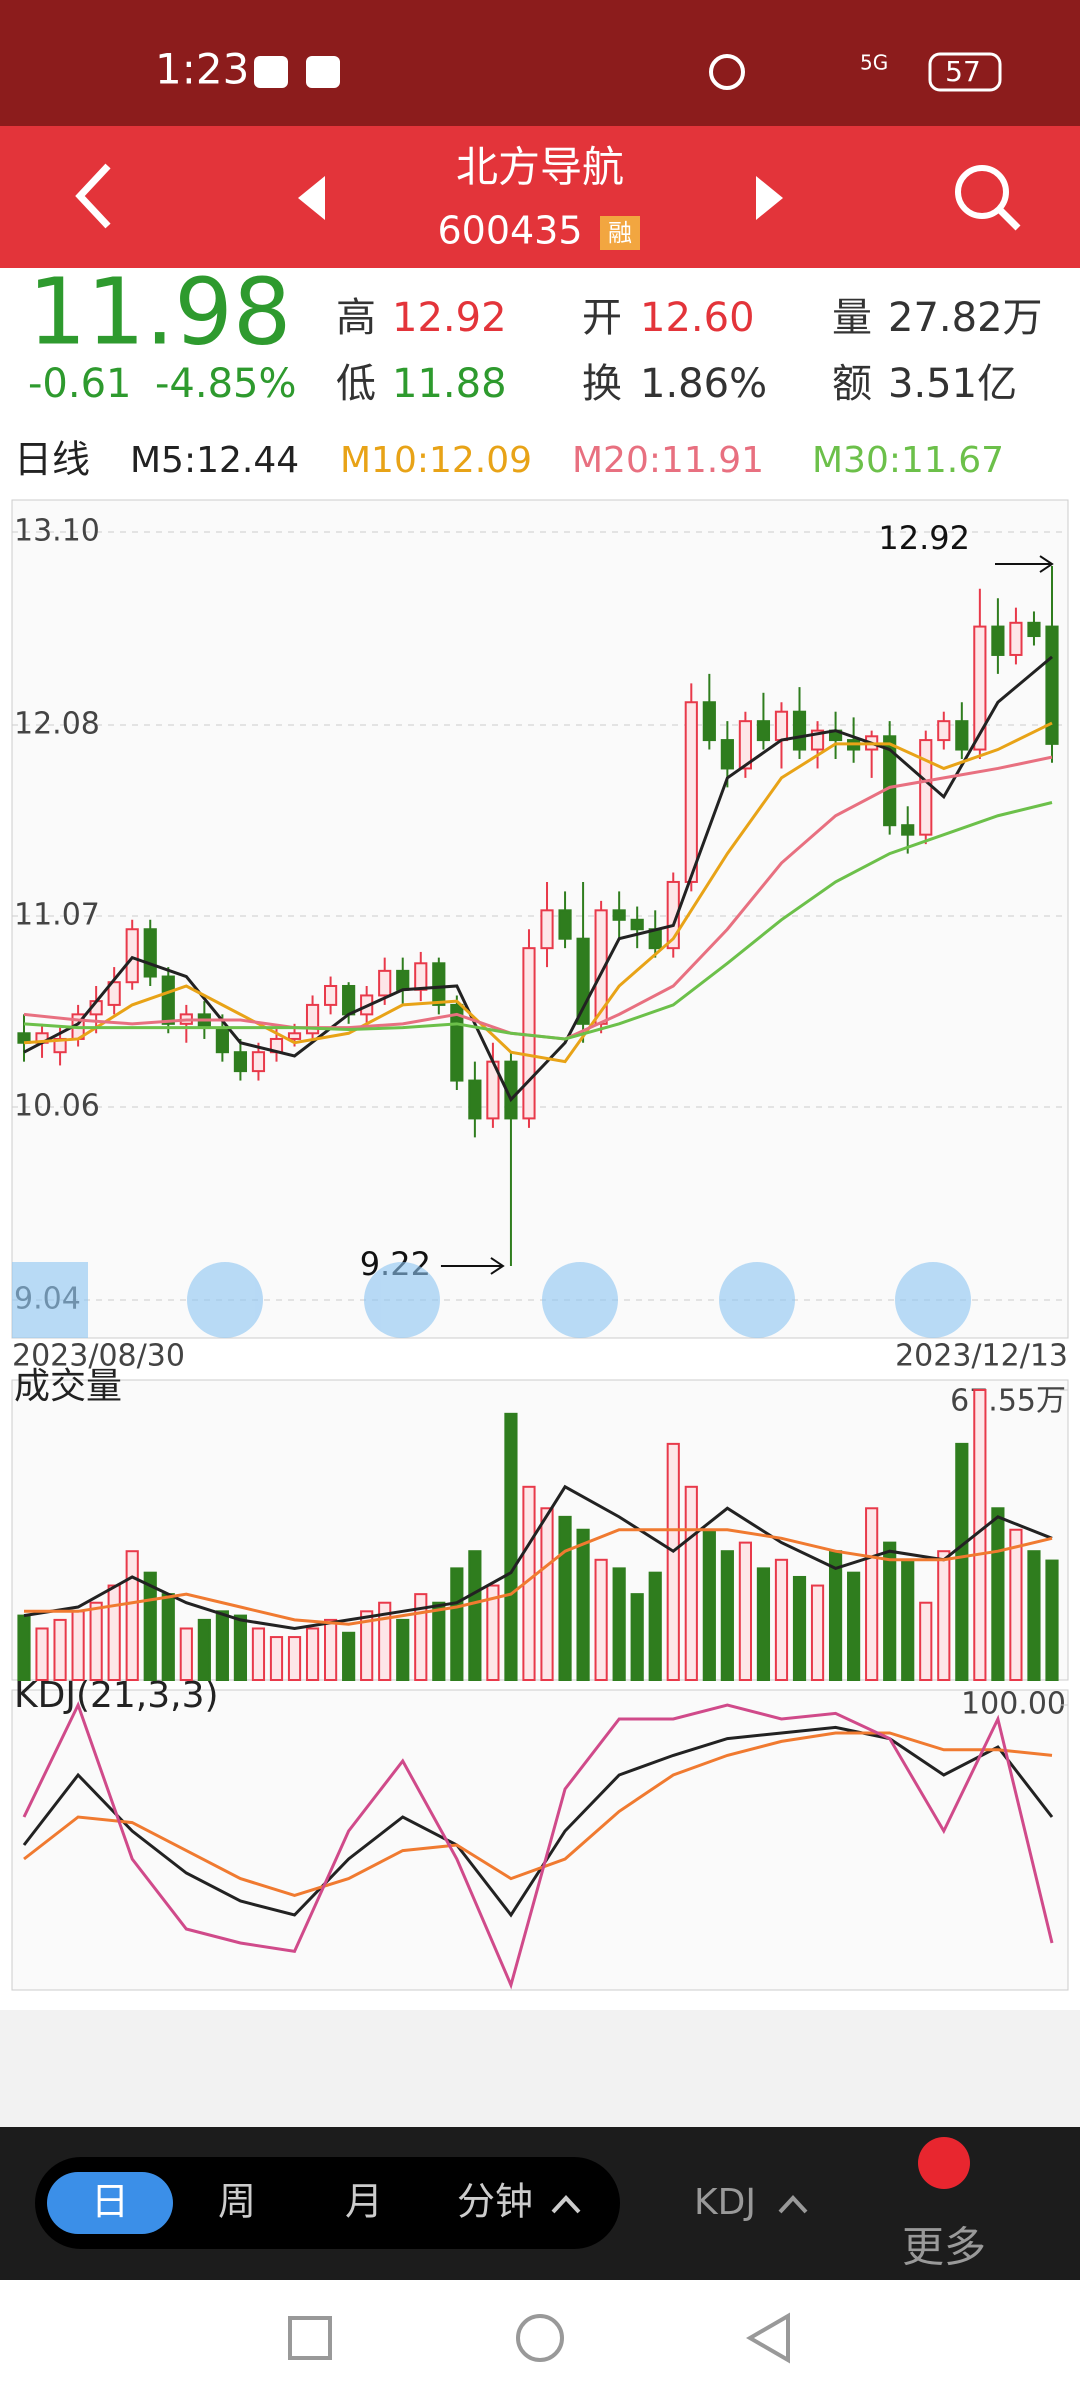 The height and width of the screenshot is (2400, 1080). I want to click on home-button, so click(540, 2338).